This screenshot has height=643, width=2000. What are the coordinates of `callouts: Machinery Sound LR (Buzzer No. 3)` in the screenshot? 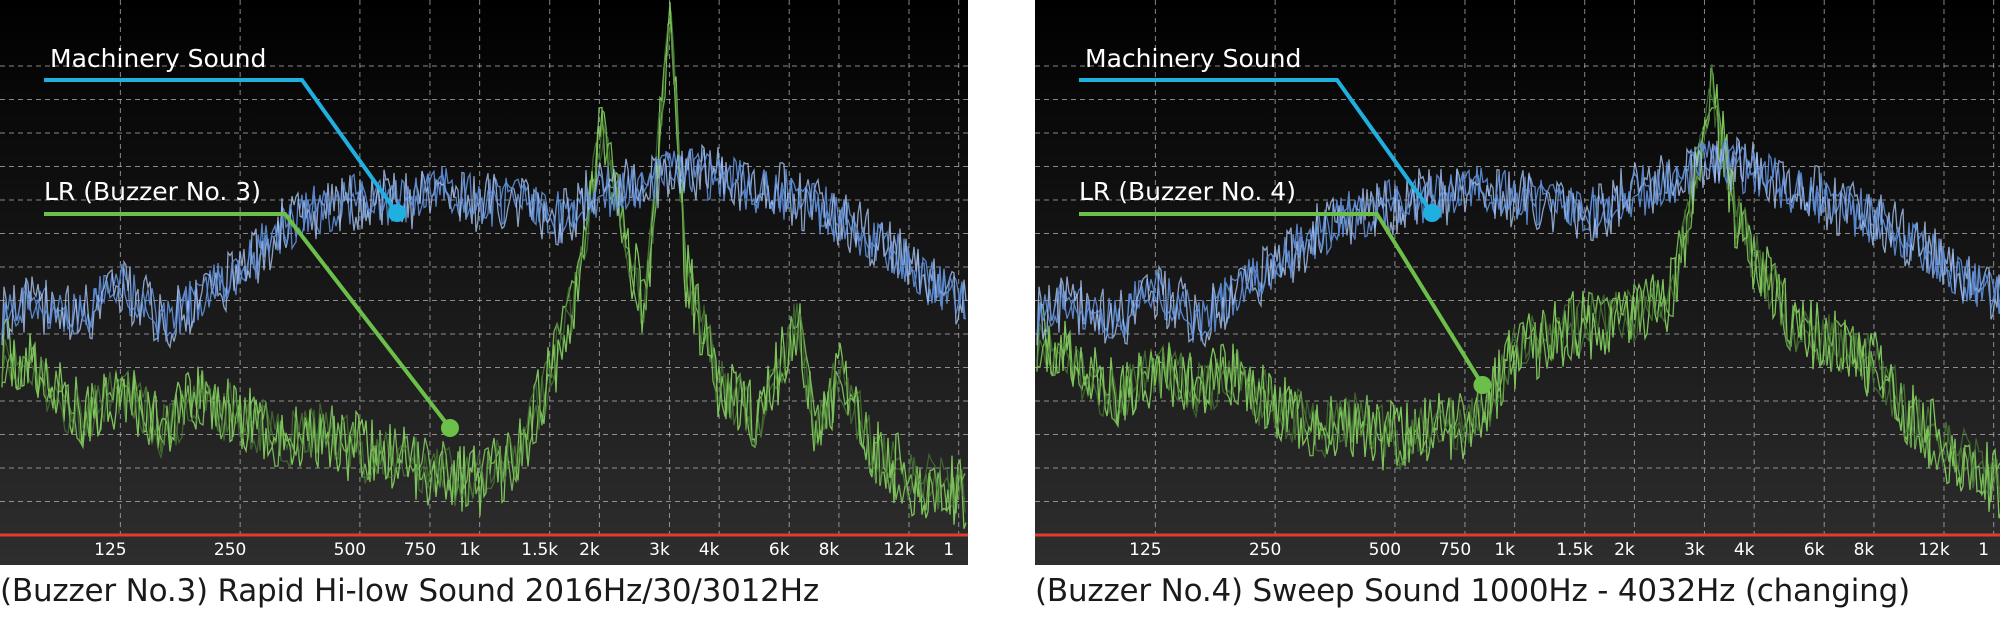 It's located at (251, 240).